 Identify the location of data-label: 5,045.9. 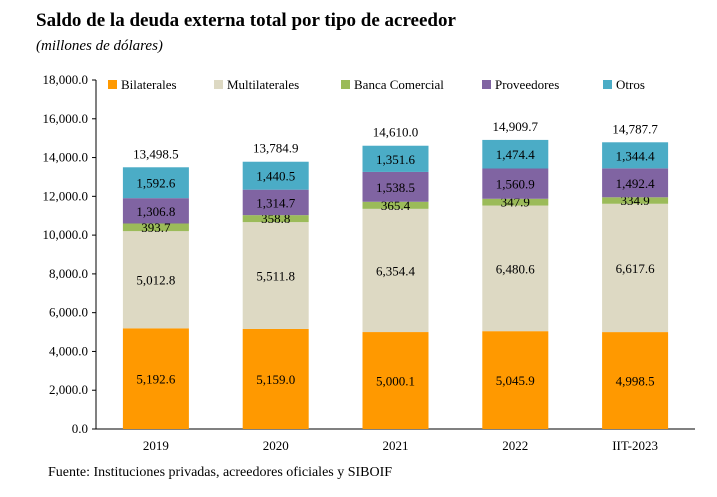
(515, 380).